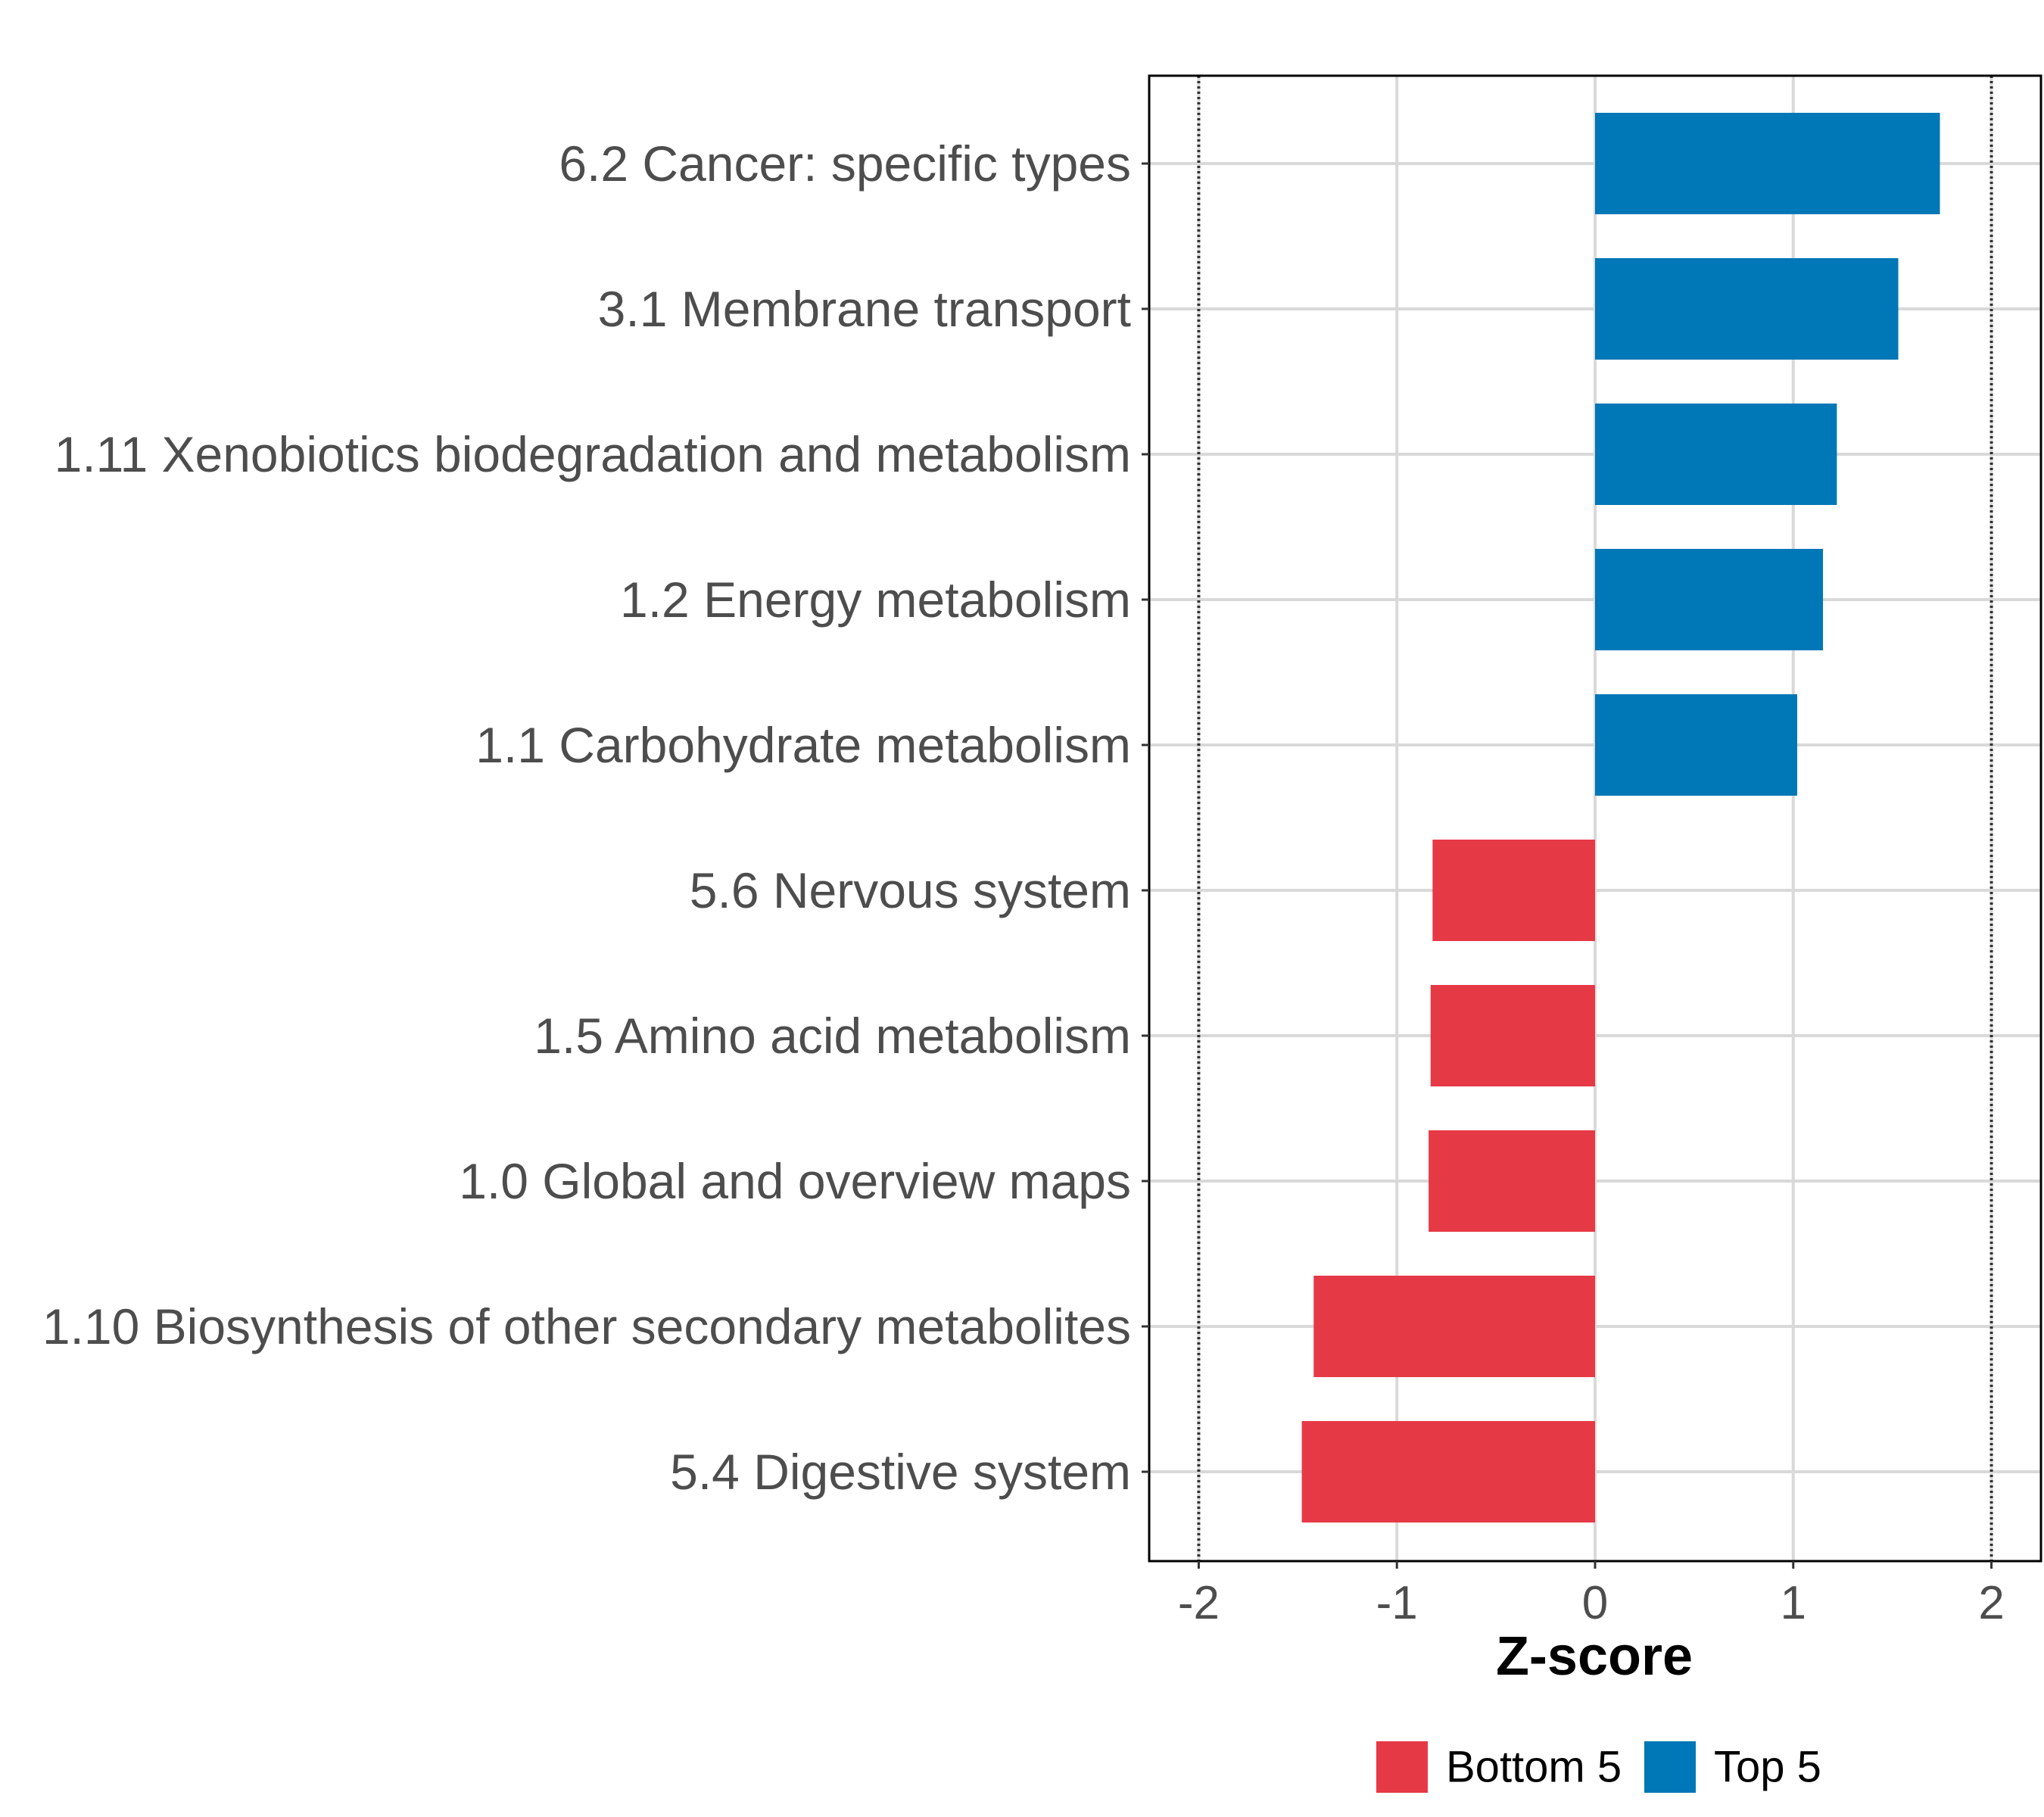 Image resolution: width=2044 pixels, height=1817 pixels. Describe the element at coordinates (1397, 1603) in the screenshot. I see `x-tick-label: -1` at that location.